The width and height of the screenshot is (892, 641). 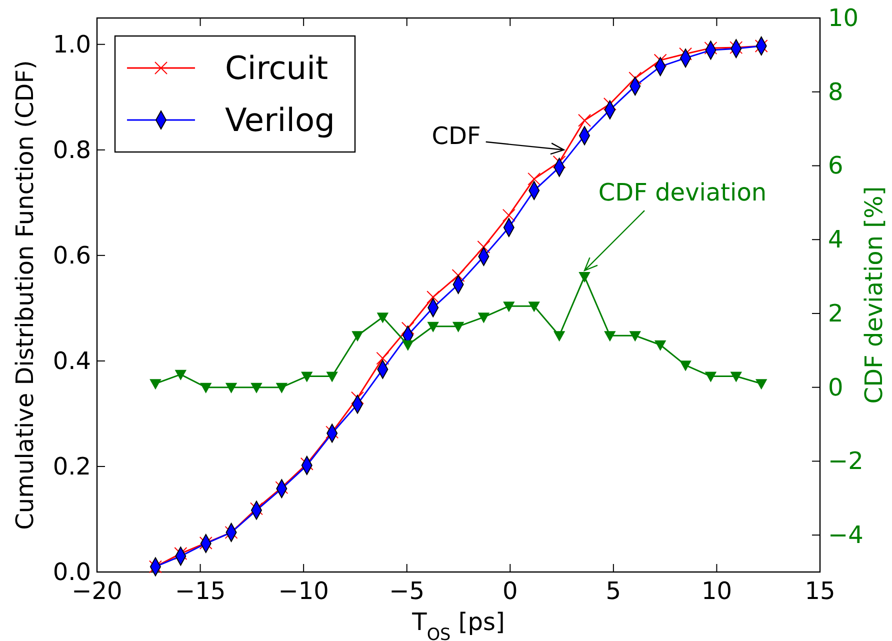 What do you see at coordinates (716, 591) in the screenshot?
I see `x-tick-label: 10` at bounding box center [716, 591].